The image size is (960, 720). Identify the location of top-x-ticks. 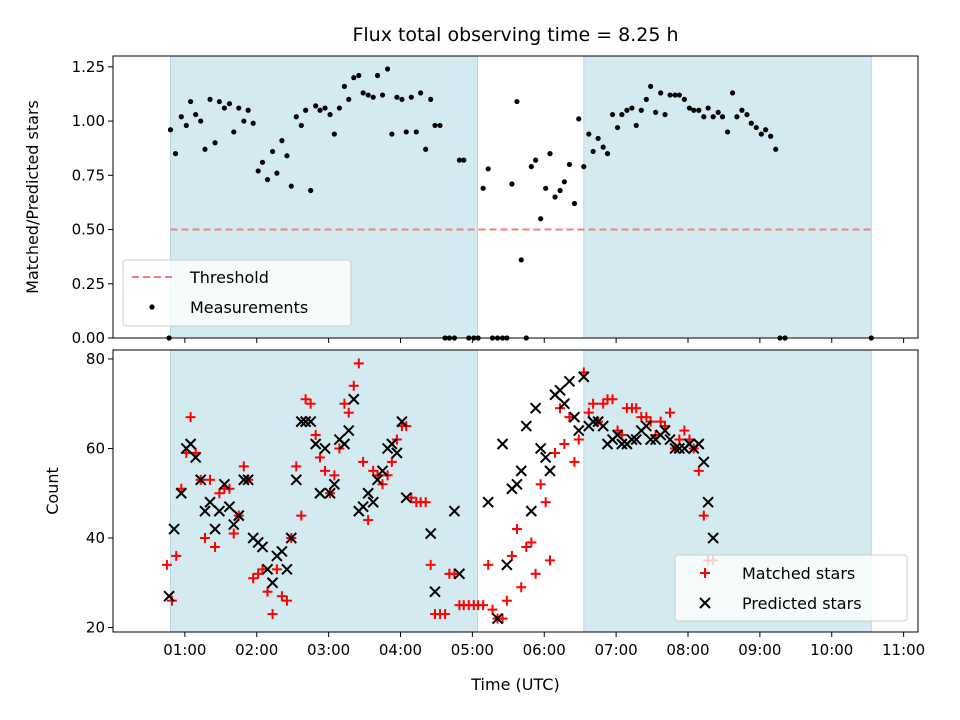
(544, 340).